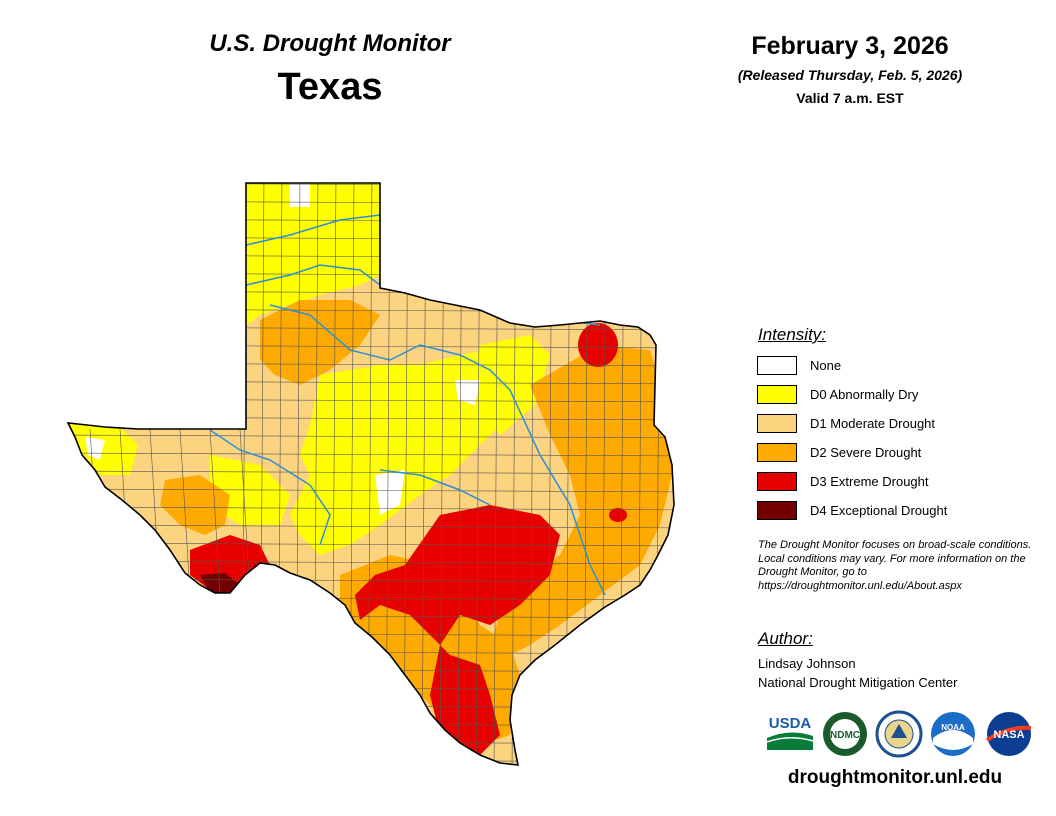  What do you see at coordinates (953, 734) in the screenshot?
I see `noaa-logo: NOAA` at bounding box center [953, 734].